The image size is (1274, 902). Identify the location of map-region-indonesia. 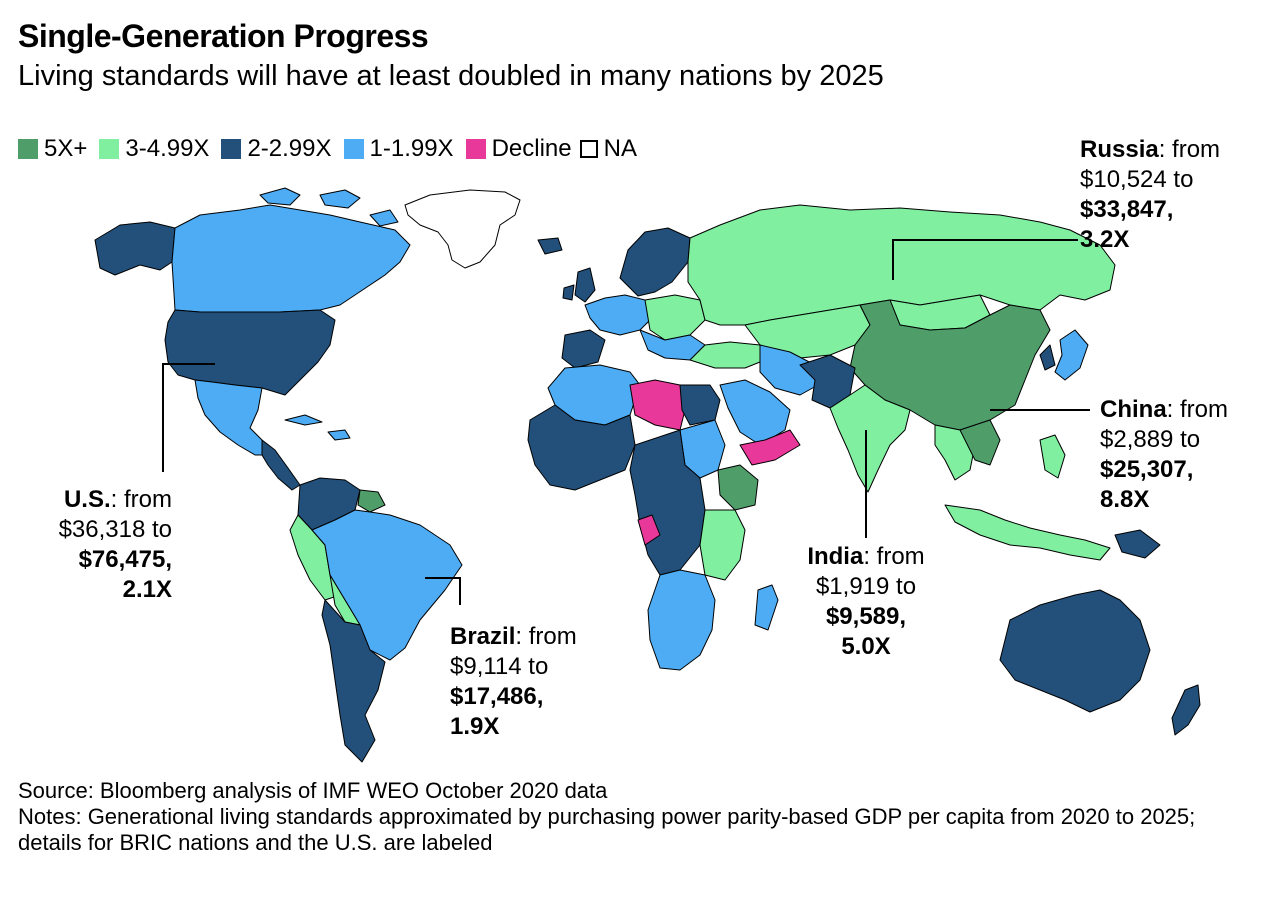
(1027, 532).